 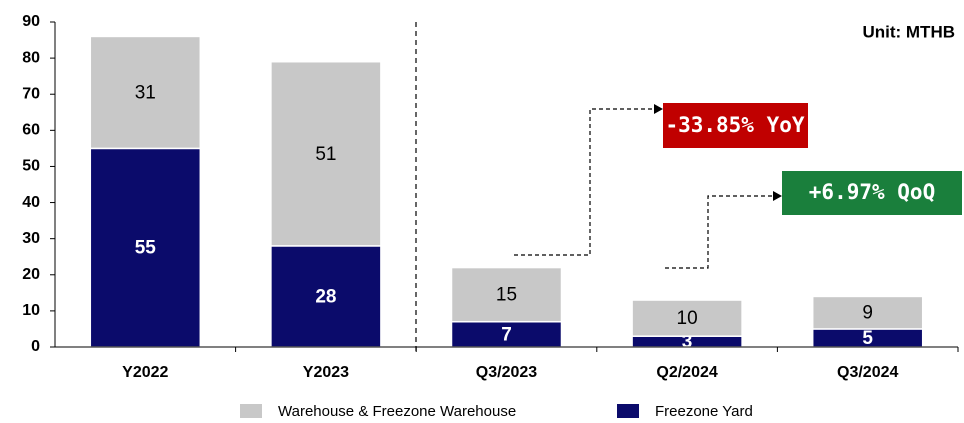 I want to click on data-label: 10, so click(x=687, y=318).